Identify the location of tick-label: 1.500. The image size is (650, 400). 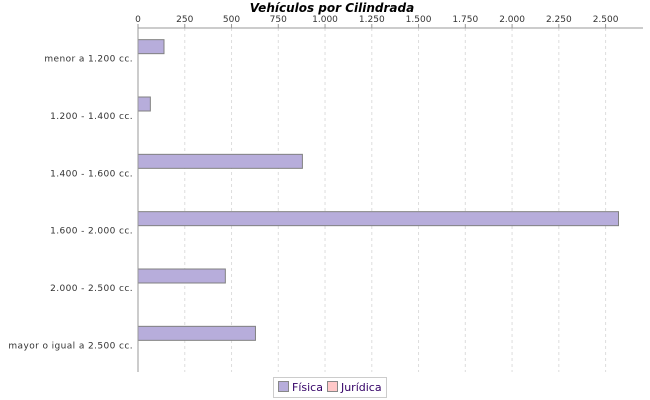
(419, 20).